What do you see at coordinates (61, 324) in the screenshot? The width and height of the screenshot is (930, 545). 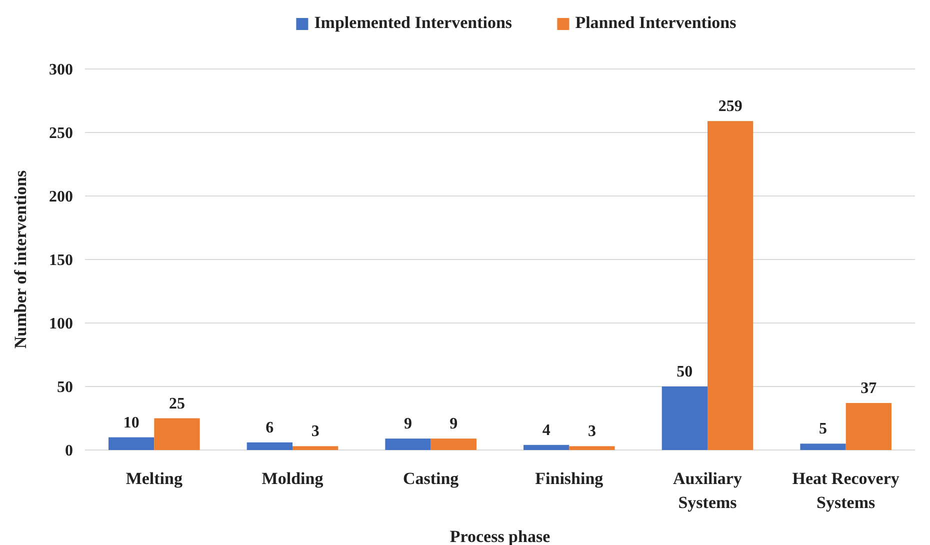 I see `y-tick-label: 100` at bounding box center [61, 324].